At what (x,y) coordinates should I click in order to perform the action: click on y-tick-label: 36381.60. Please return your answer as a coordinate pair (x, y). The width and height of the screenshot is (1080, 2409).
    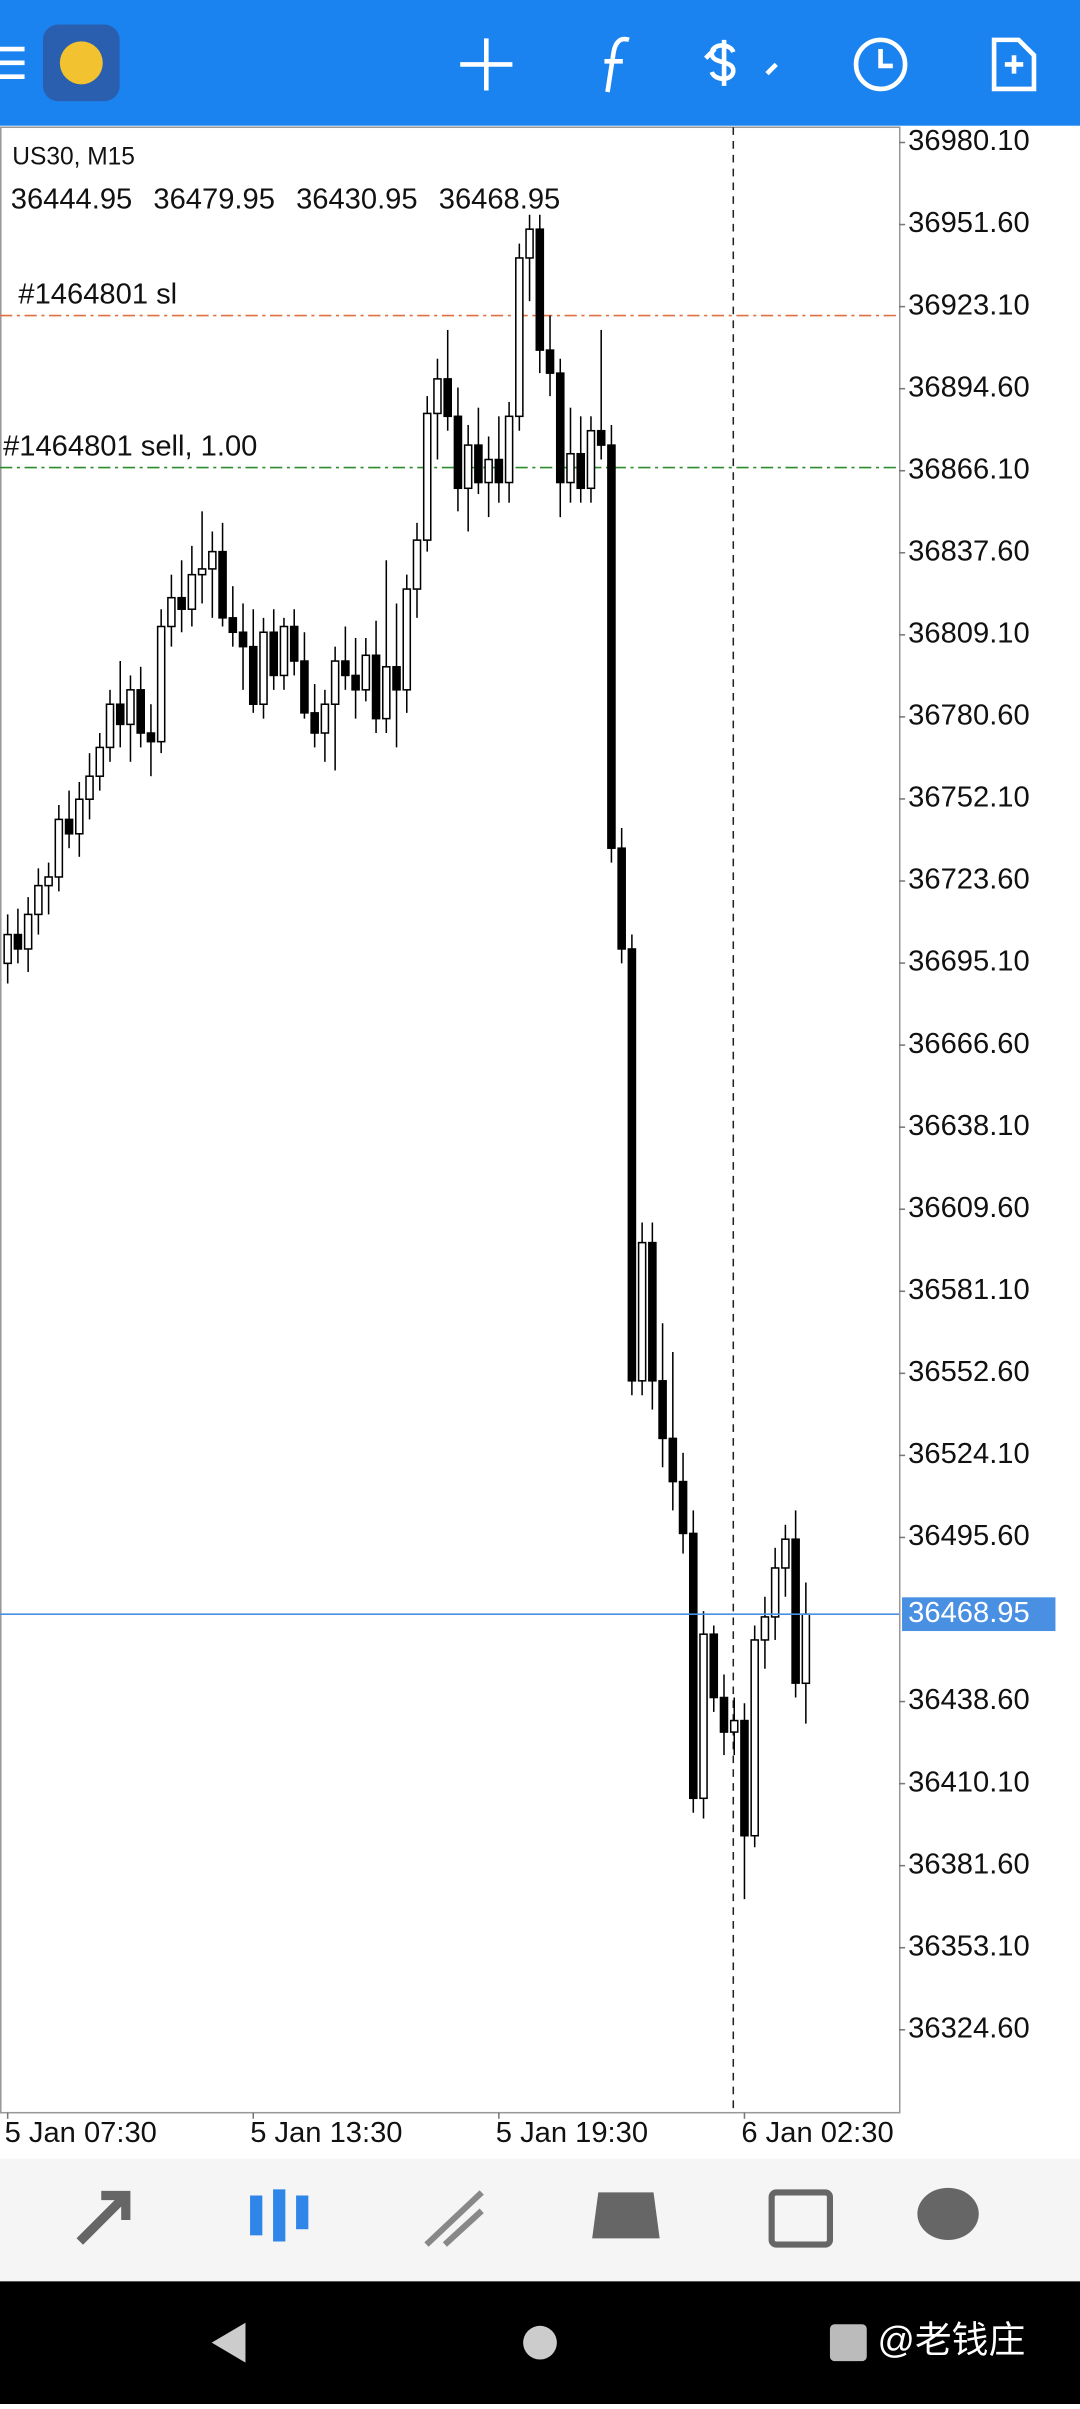
    Looking at the image, I should click on (969, 1864).